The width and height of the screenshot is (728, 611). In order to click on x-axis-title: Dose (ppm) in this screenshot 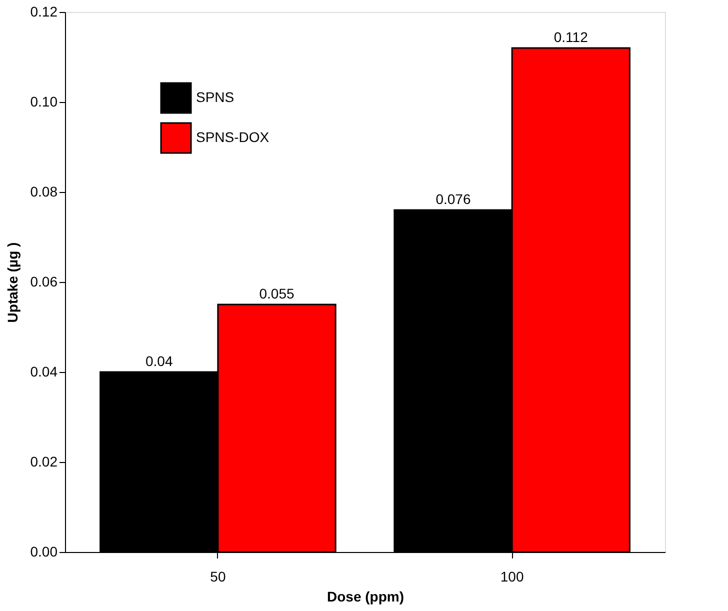, I will do `click(365, 596)`.